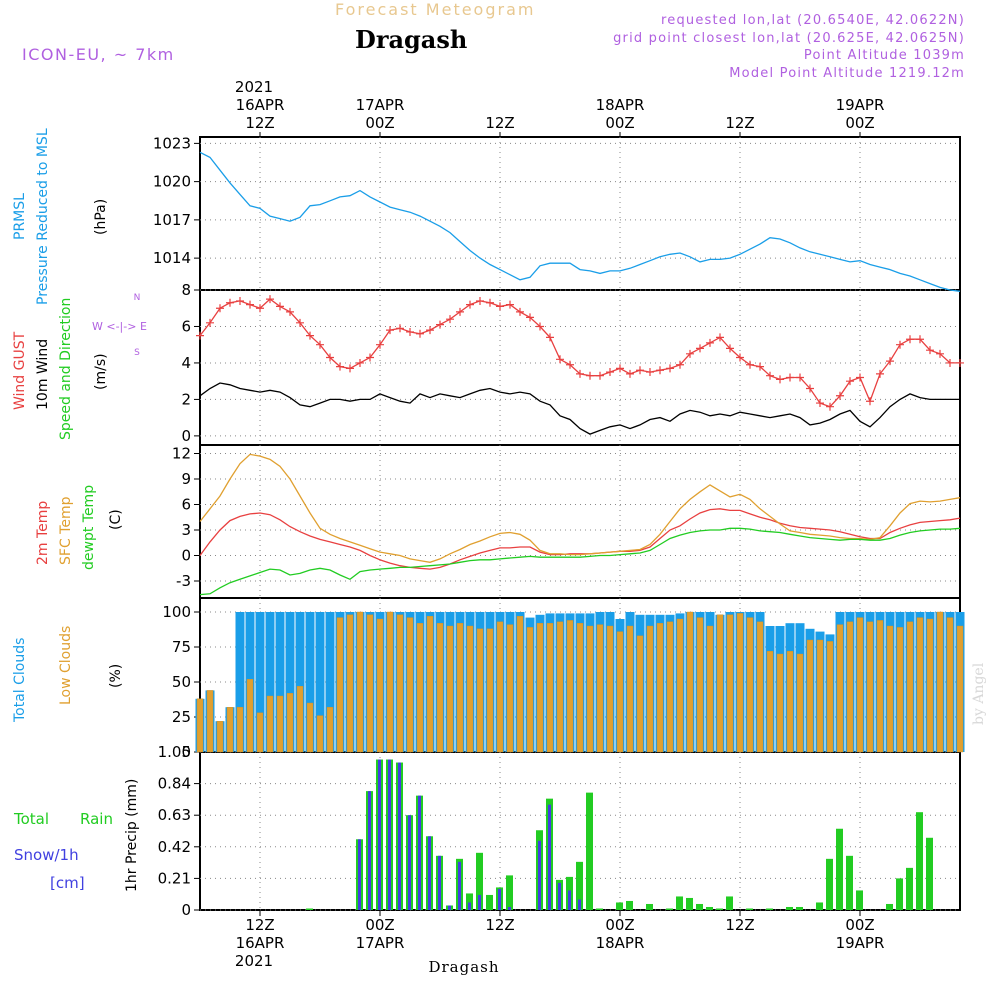 This screenshot has height=1000, width=1000. I want to click on precip-ytick-label: 0, so click(186, 910).